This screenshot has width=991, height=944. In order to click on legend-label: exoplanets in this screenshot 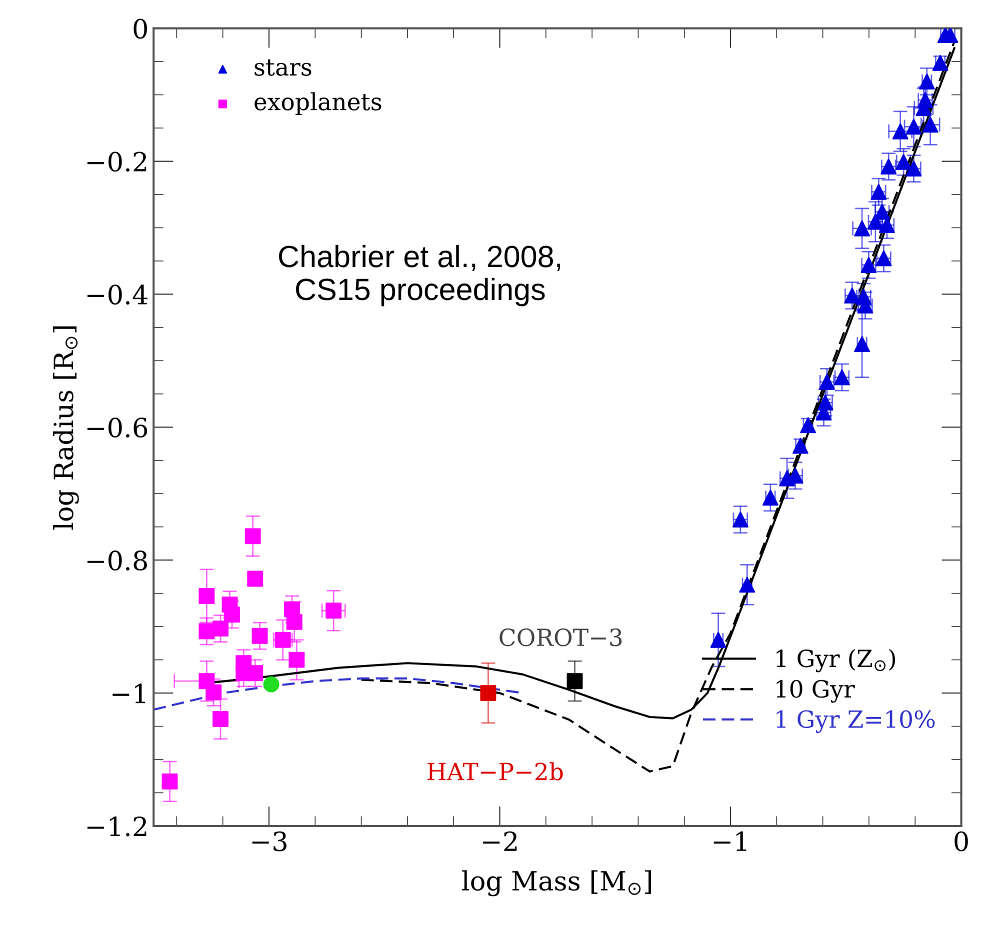, I will do `click(318, 104)`.